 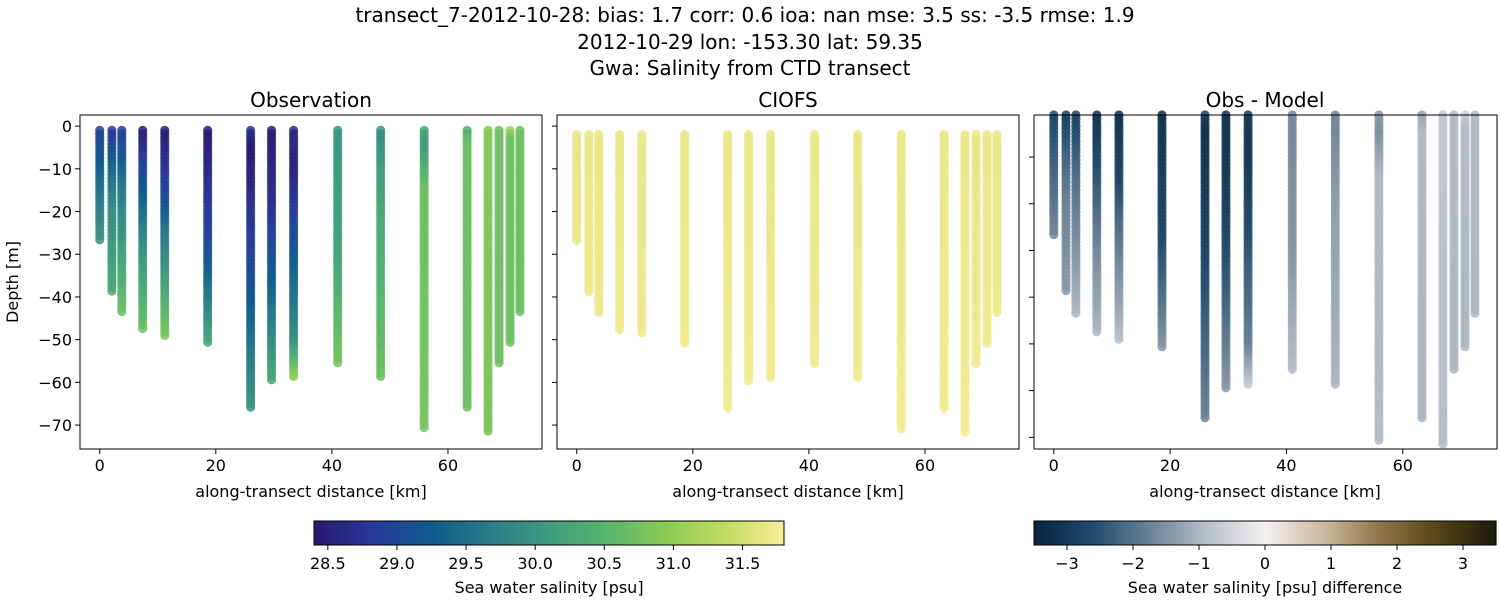 What do you see at coordinates (1397, 563) in the screenshot?
I see `colorbar-tick-label: 2` at bounding box center [1397, 563].